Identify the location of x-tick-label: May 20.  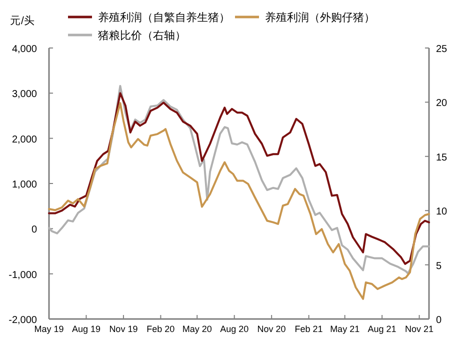
(197, 329).